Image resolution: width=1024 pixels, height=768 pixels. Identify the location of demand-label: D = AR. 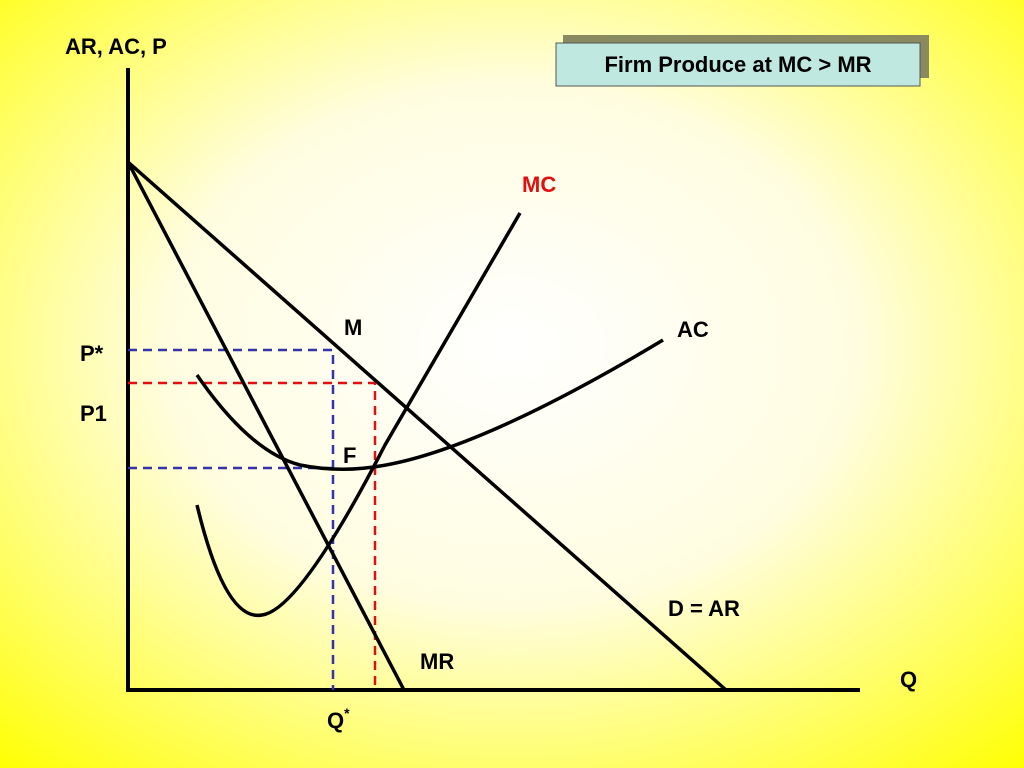
(704, 608).